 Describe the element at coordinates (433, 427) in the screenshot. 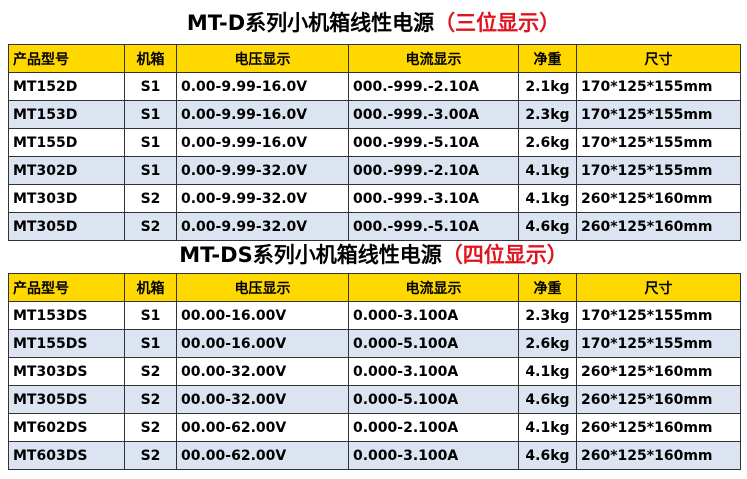

I see `cell-current: 0.000-2.100A` at that location.